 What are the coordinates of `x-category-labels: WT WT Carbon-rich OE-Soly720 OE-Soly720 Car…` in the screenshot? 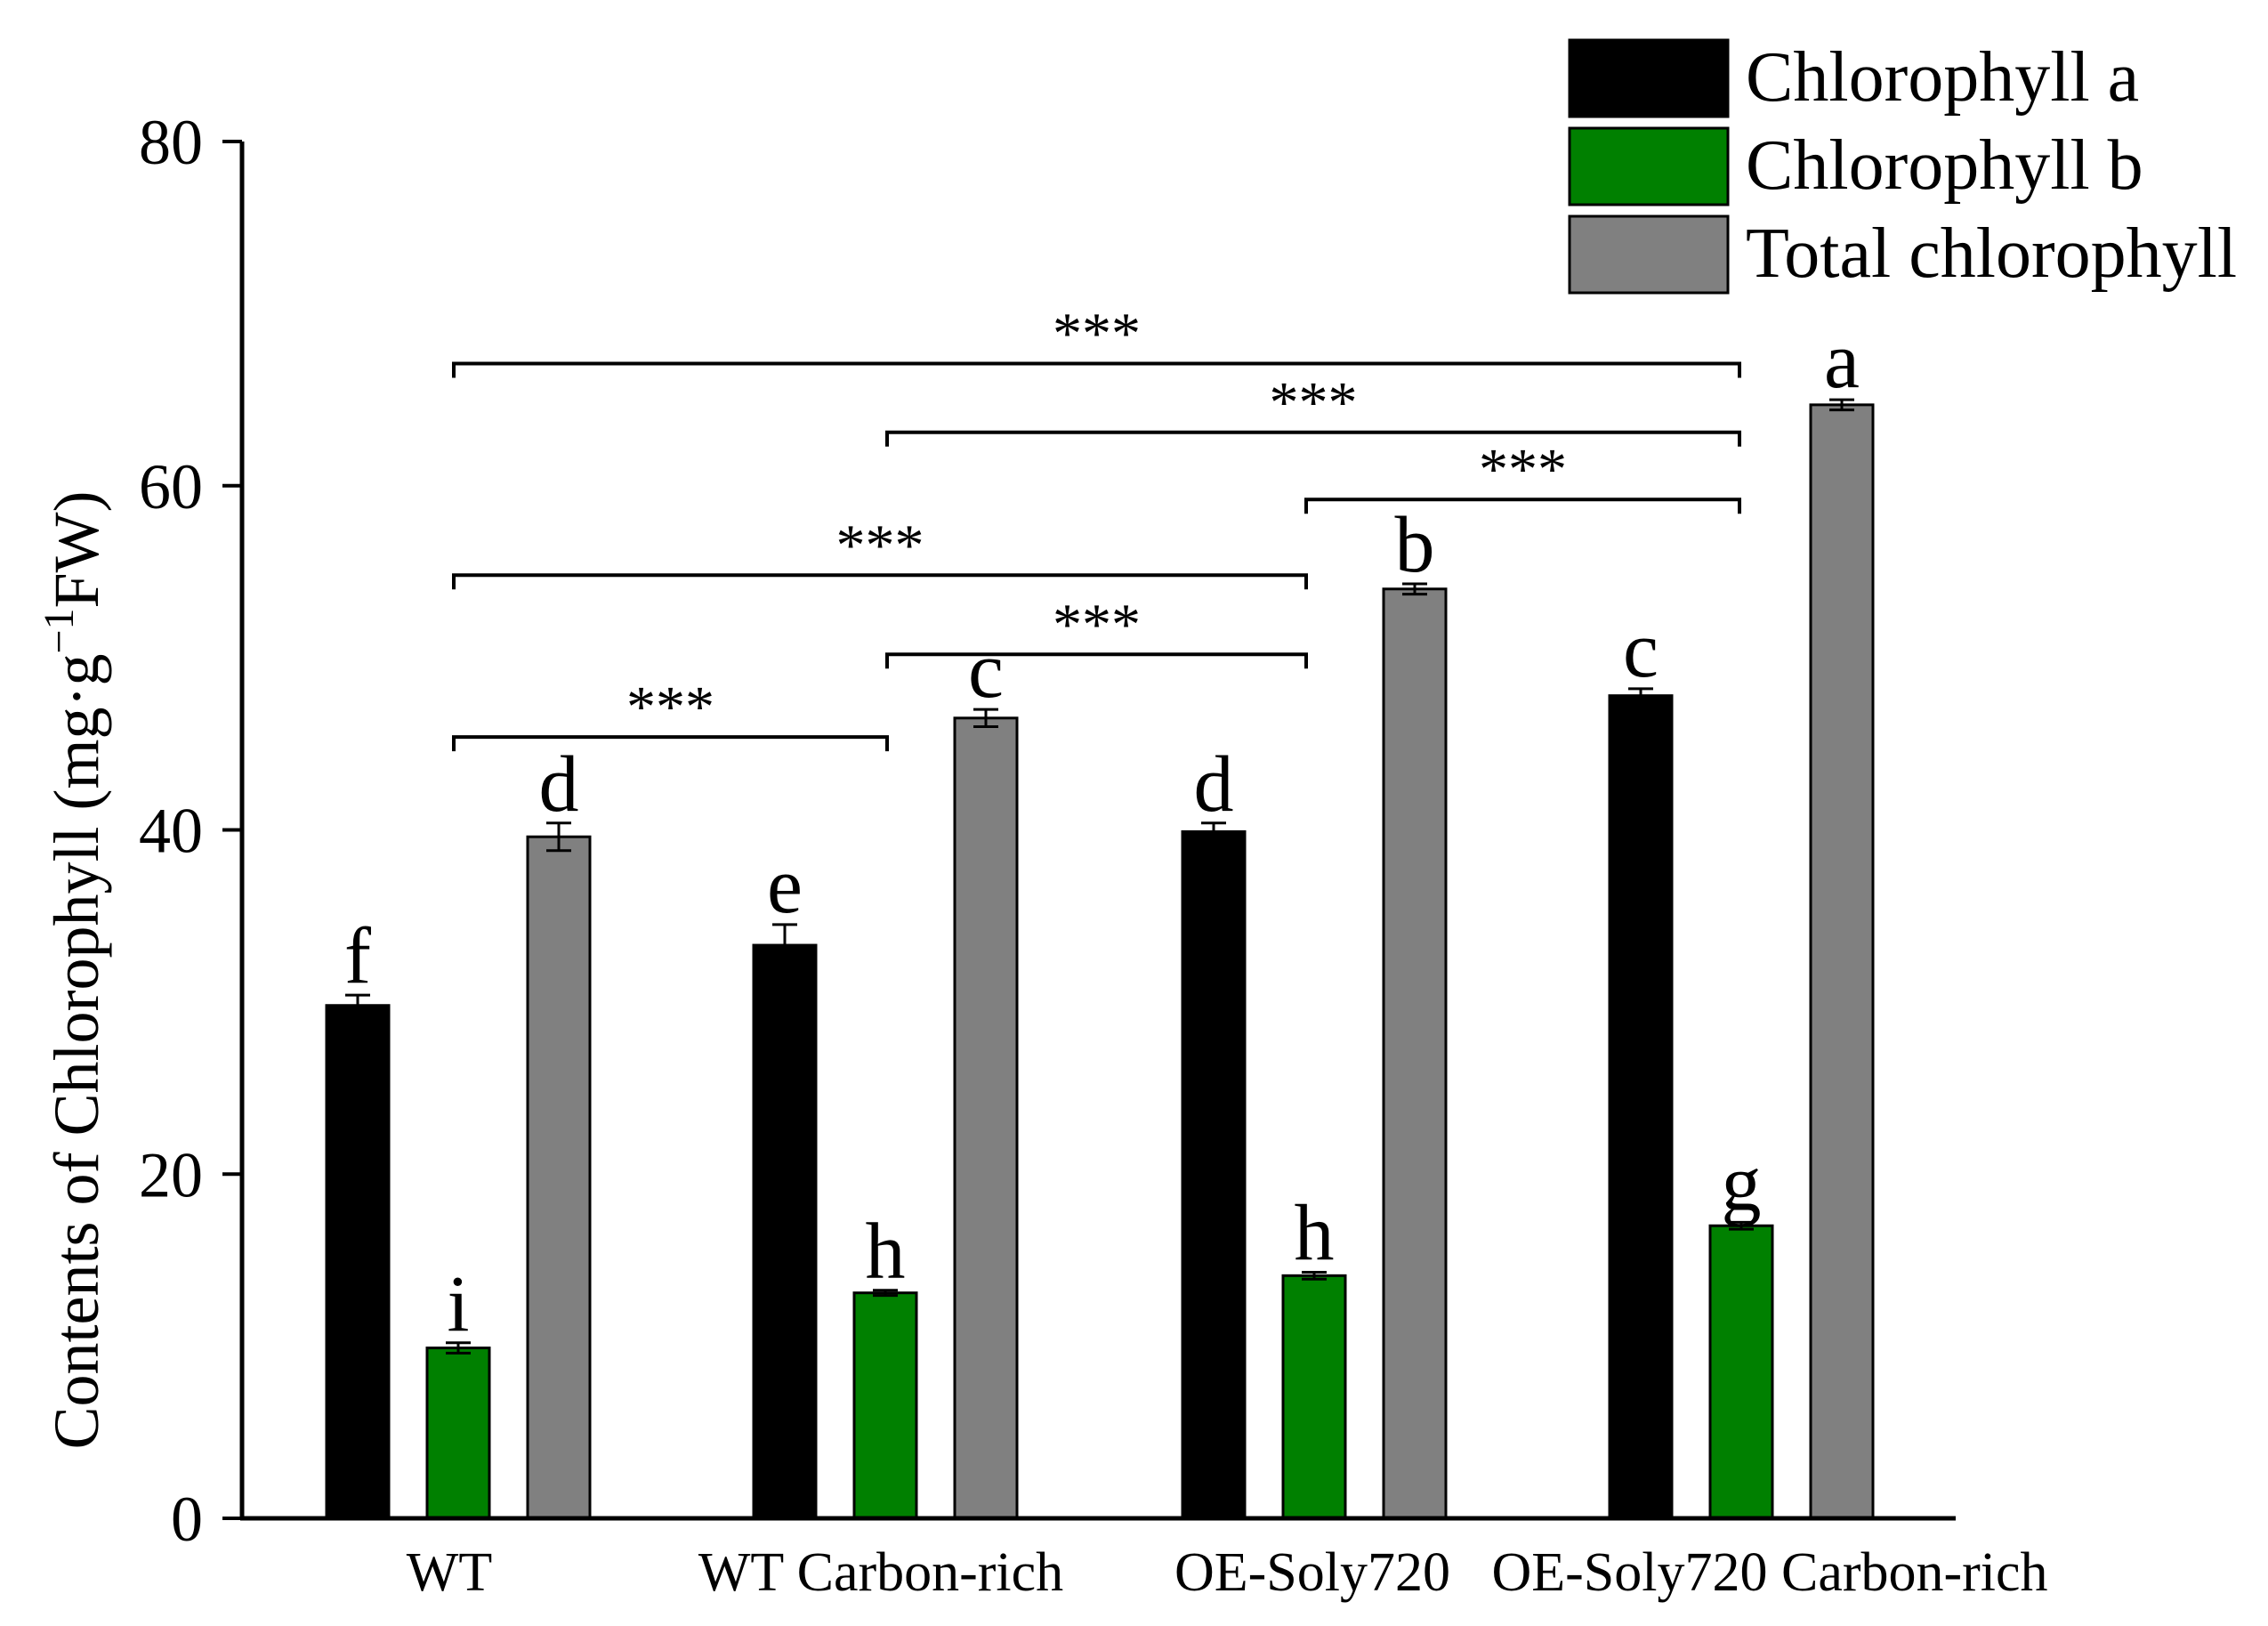 It's located at (1227, 1572).